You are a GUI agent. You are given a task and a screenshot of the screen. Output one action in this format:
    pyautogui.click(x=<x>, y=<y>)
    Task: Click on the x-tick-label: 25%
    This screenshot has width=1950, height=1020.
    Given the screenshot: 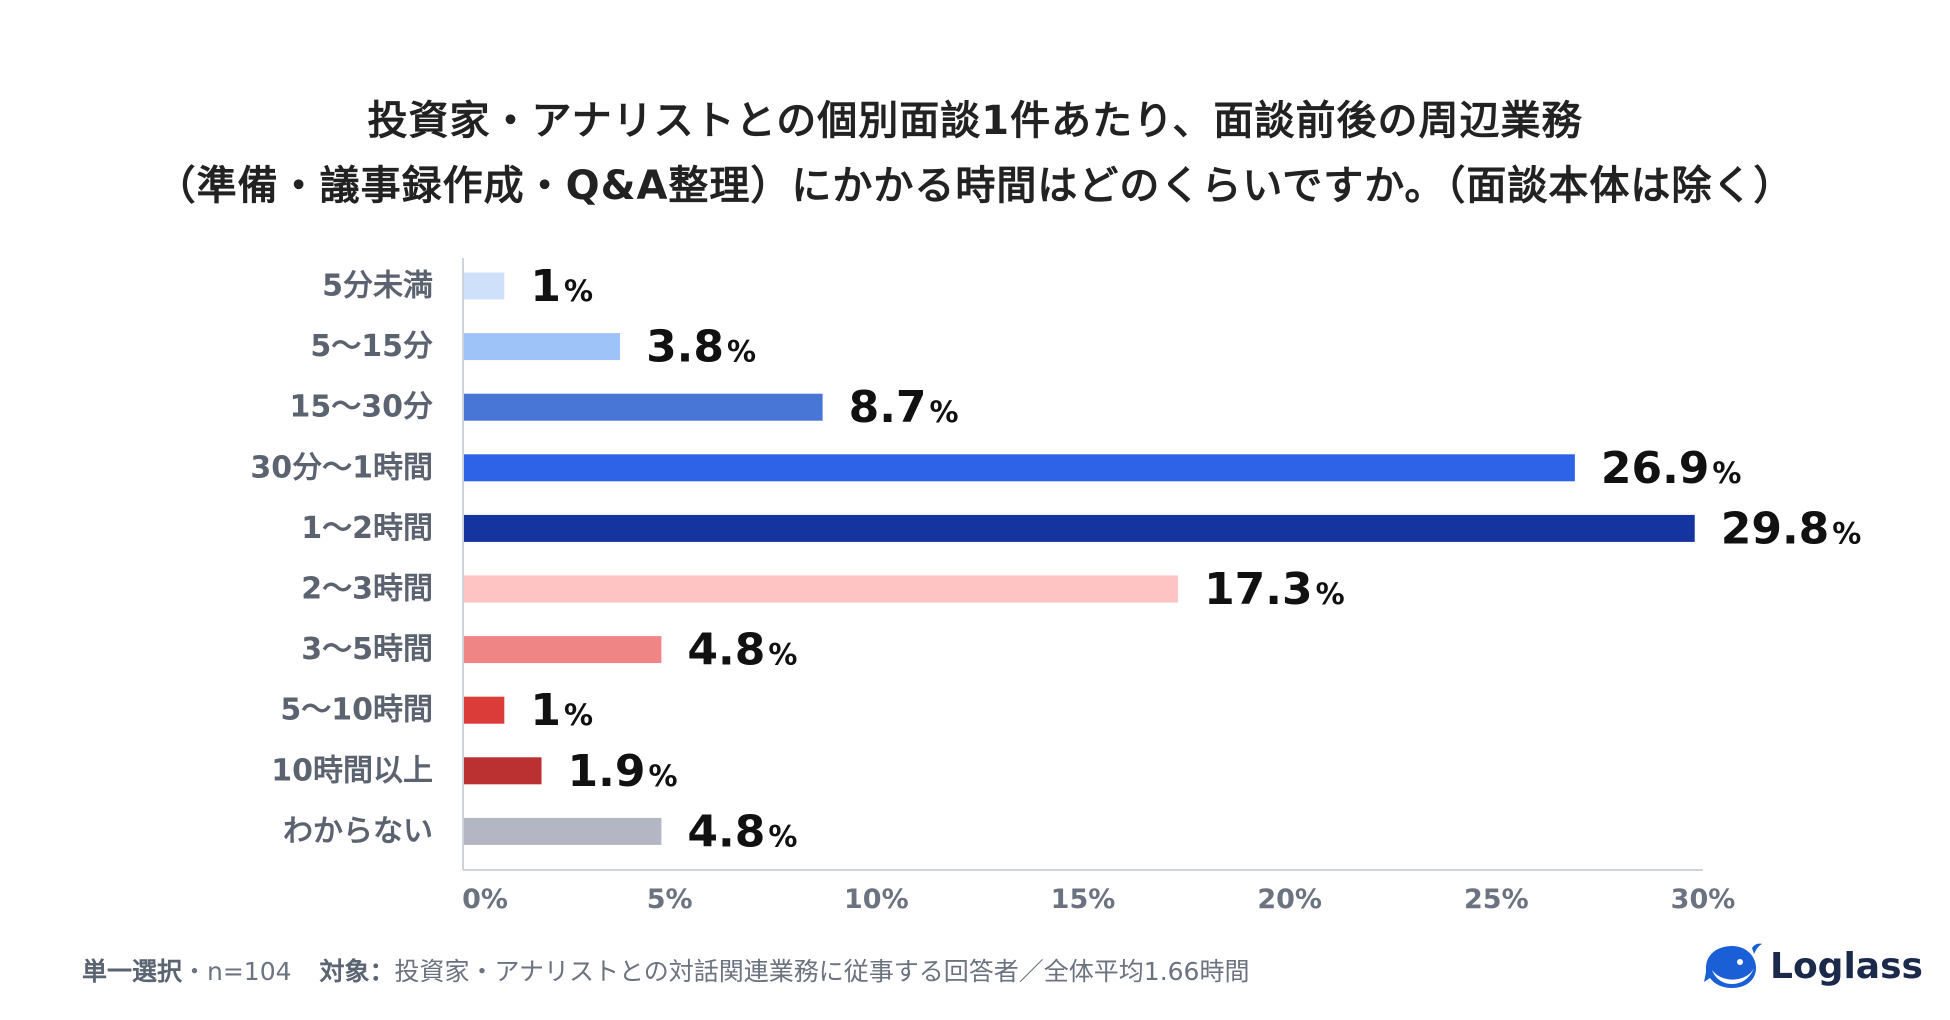 What is the action you would take?
    pyautogui.click(x=1496, y=899)
    